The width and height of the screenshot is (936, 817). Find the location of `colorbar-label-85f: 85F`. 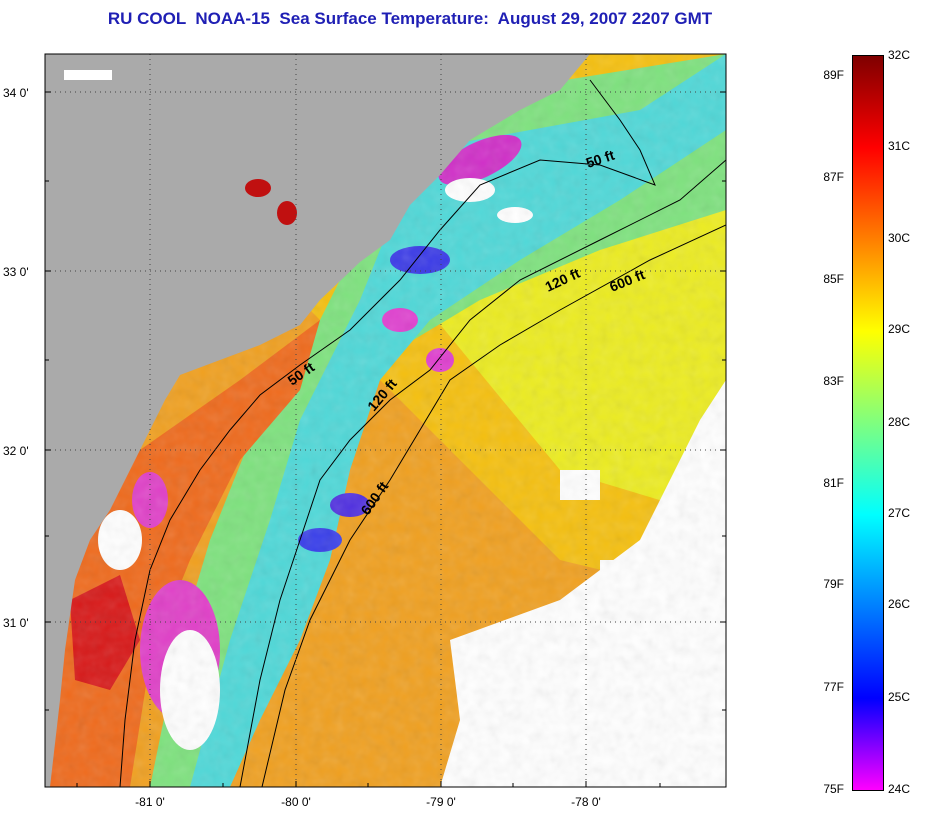

colorbar-label-85f: 85F is located at coordinates (833, 279).